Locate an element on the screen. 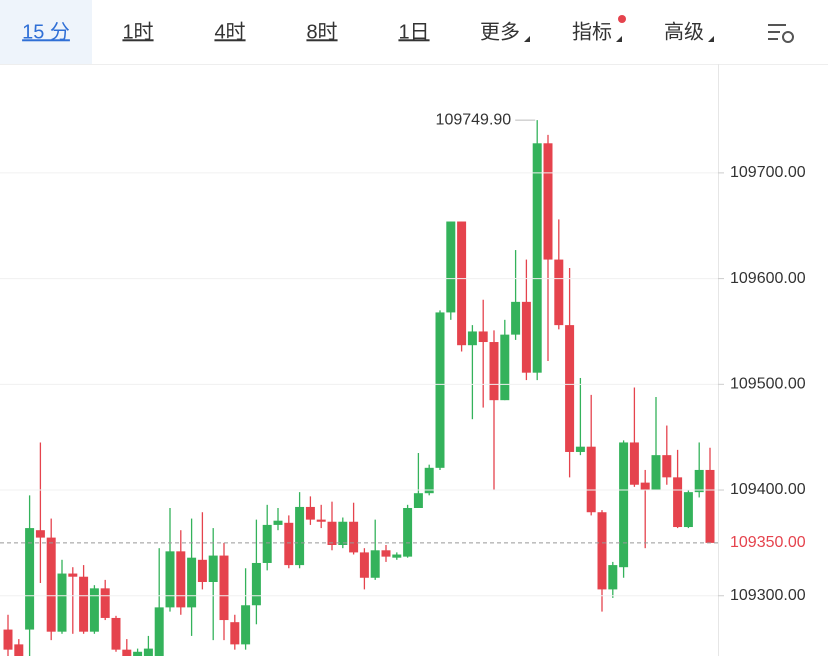 This screenshot has width=828, height=656. last-price-label: 109350.00 is located at coordinates (768, 542).